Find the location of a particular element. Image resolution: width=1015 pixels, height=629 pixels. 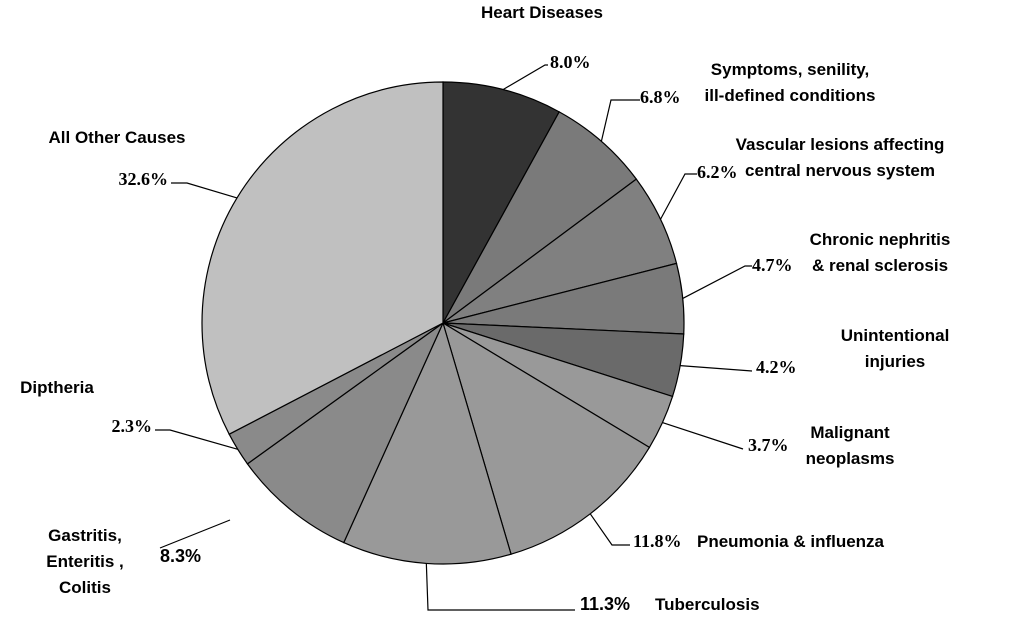

label-line: All Other Causes is located at coordinates (117, 137).